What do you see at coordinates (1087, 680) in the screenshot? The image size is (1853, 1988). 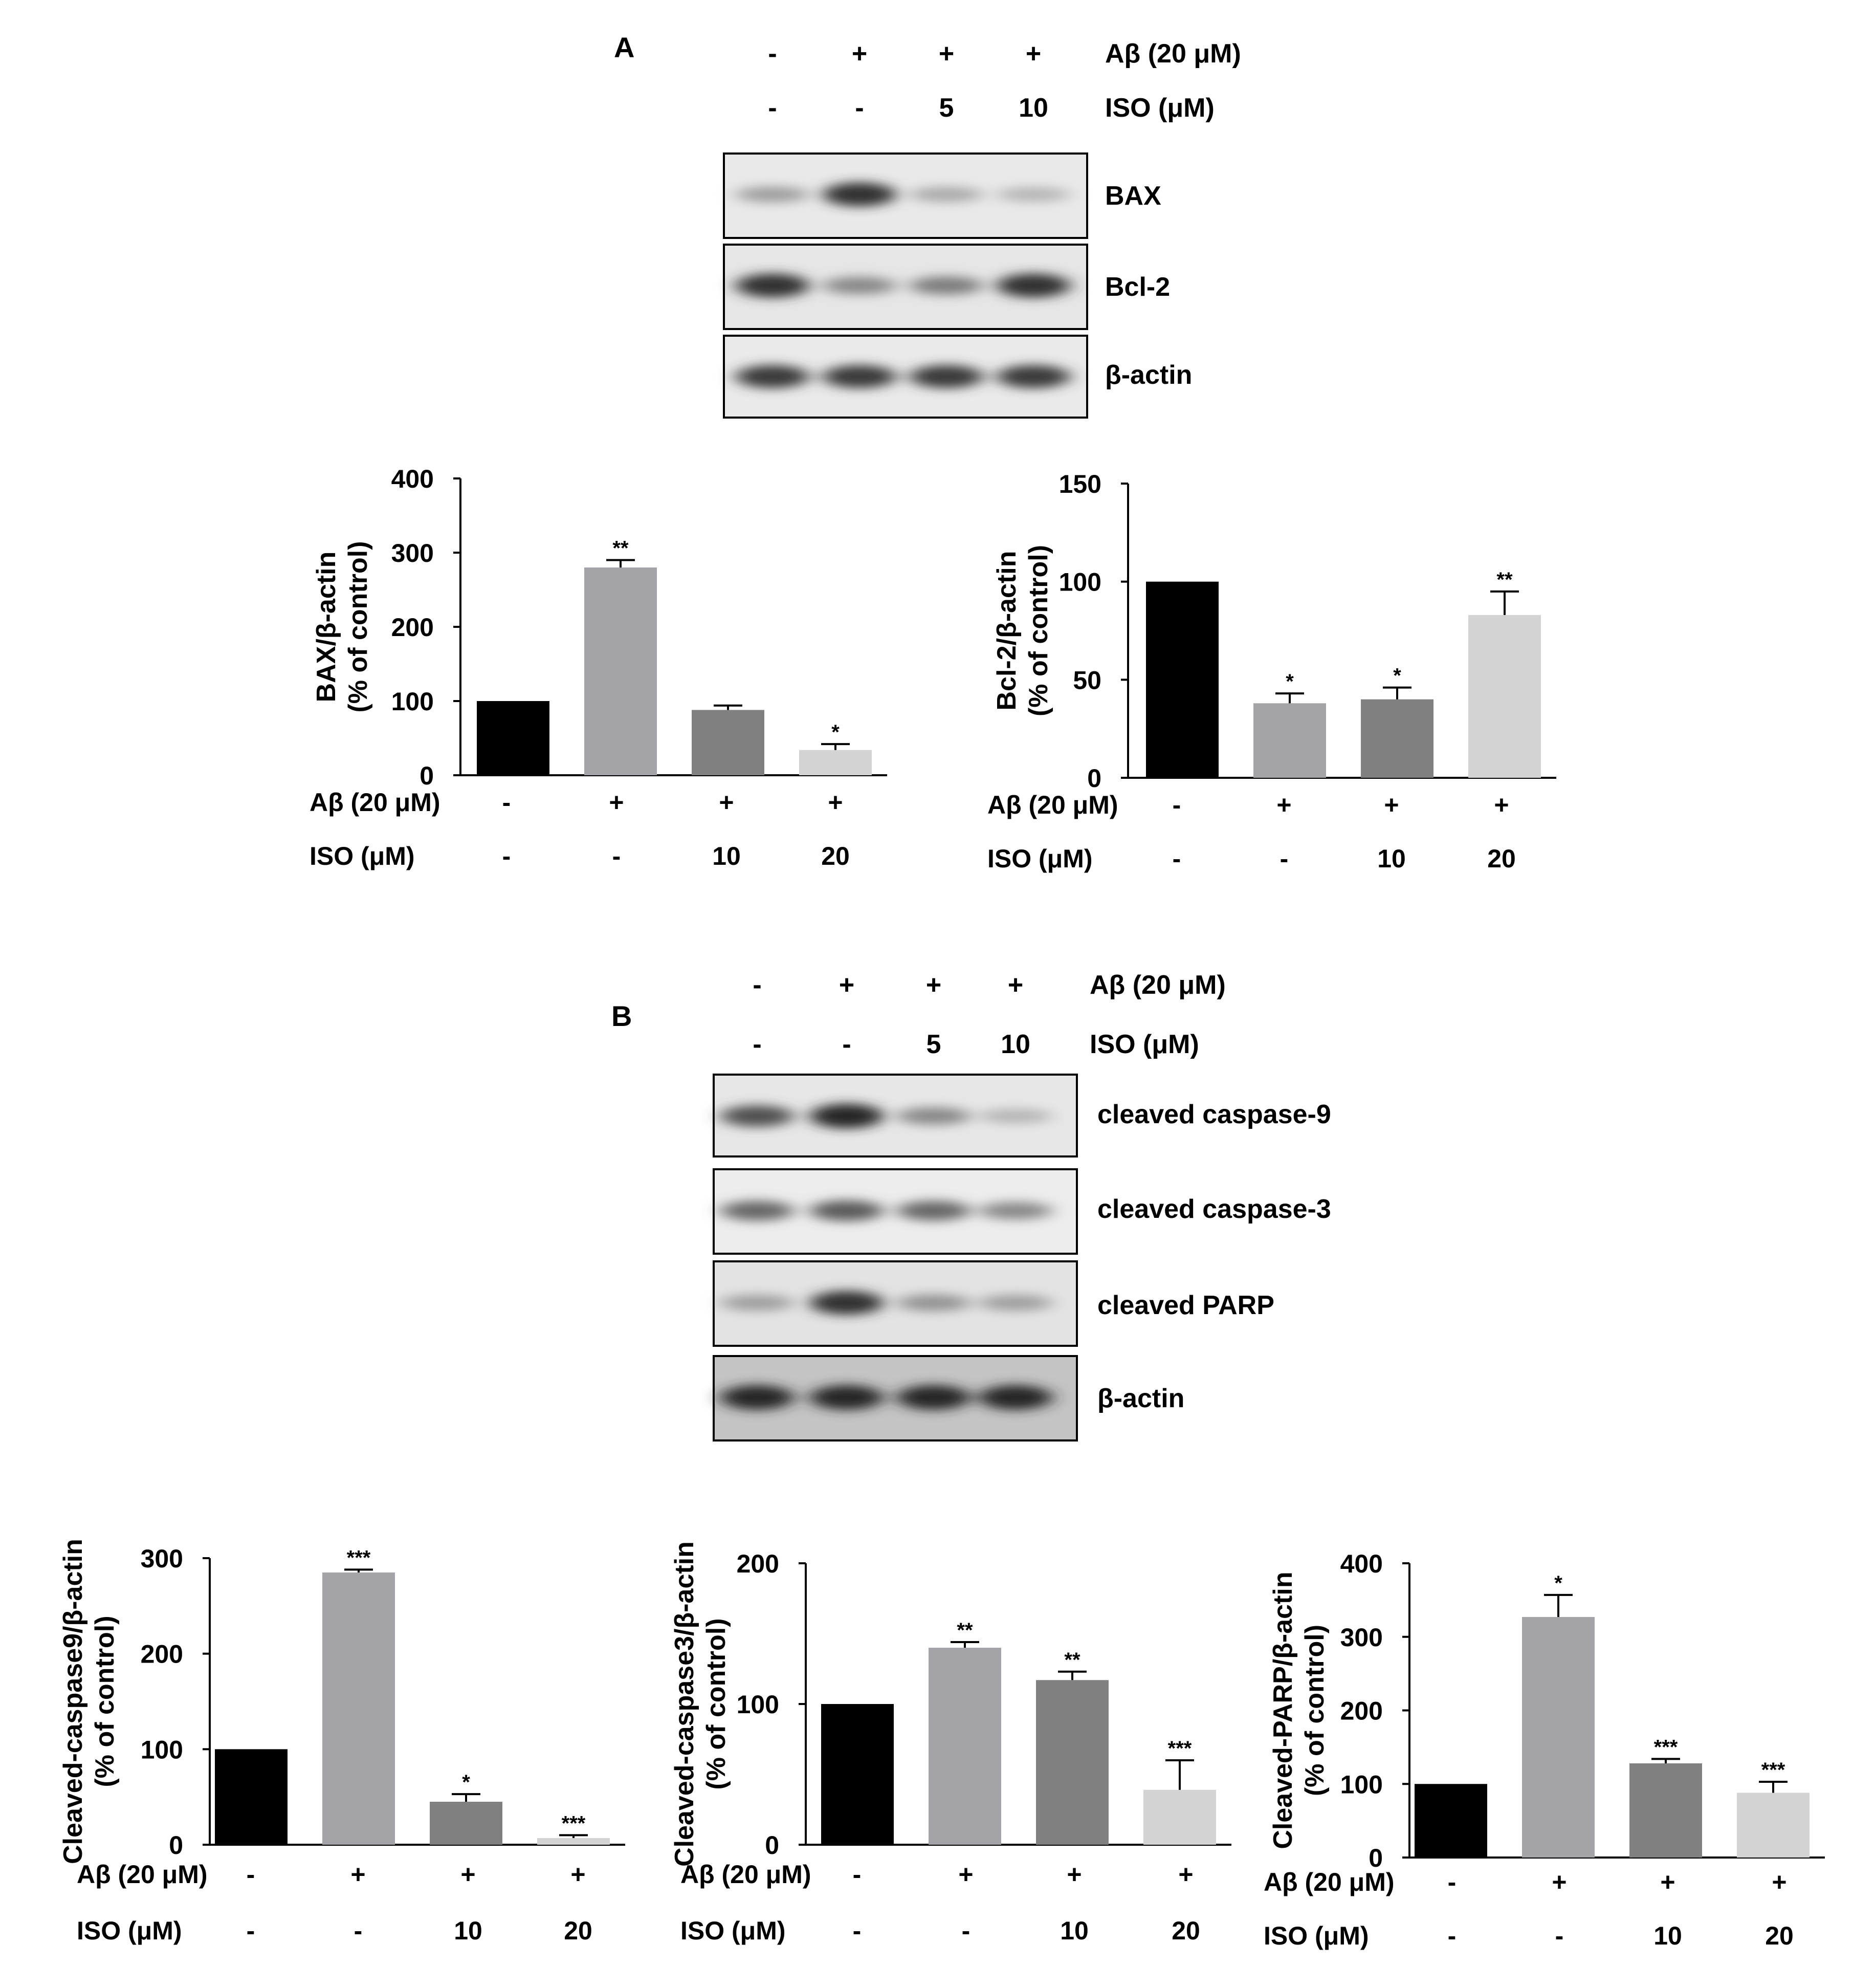 I see `y-tick-label: 50` at bounding box center [1087, 680].